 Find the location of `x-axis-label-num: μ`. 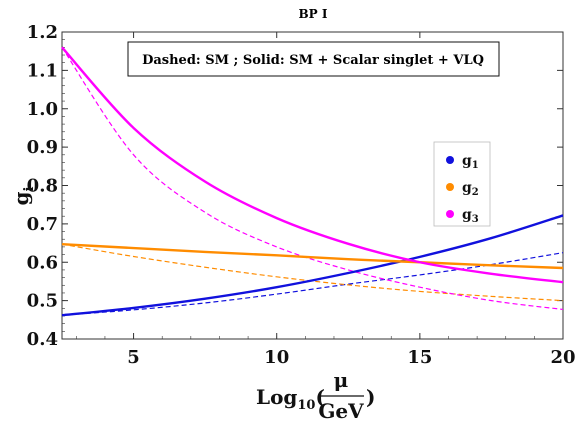

x-axis-label-num: μ is located at coordinates (341, 380).